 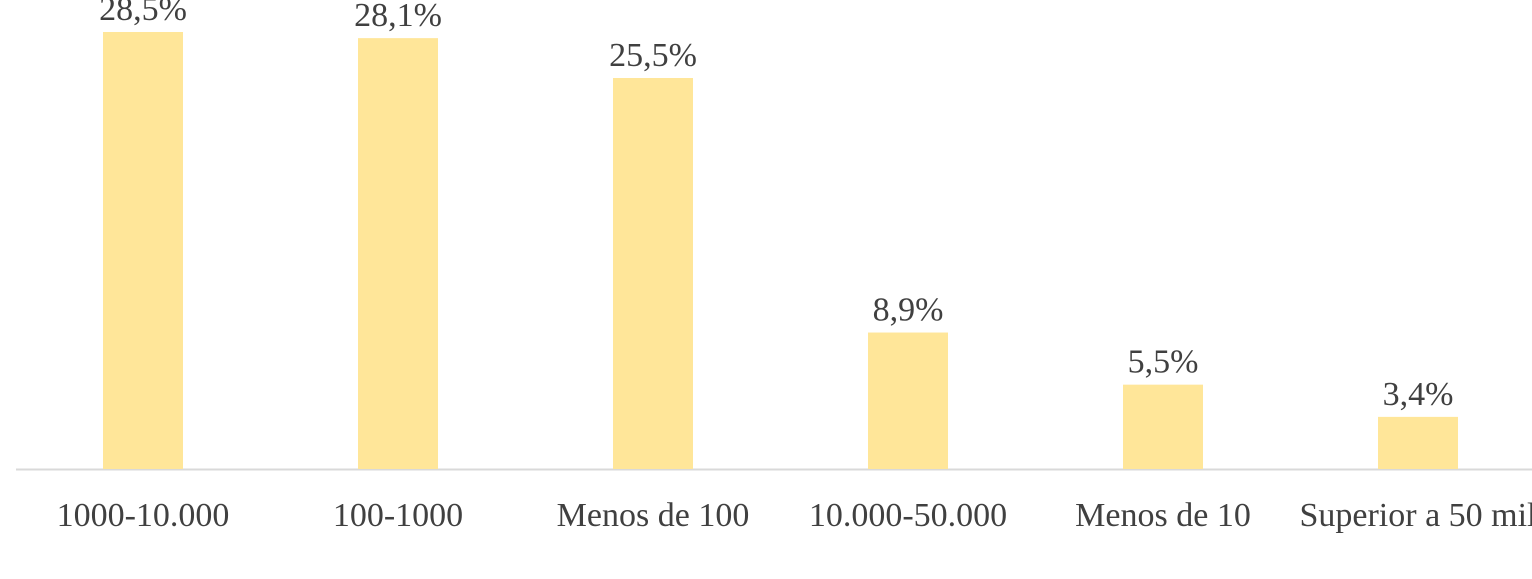 What do you see at coordinates (143, 14) in the screenshot?
I see `data-label: 28,5%` at bounding box center [143, 14].